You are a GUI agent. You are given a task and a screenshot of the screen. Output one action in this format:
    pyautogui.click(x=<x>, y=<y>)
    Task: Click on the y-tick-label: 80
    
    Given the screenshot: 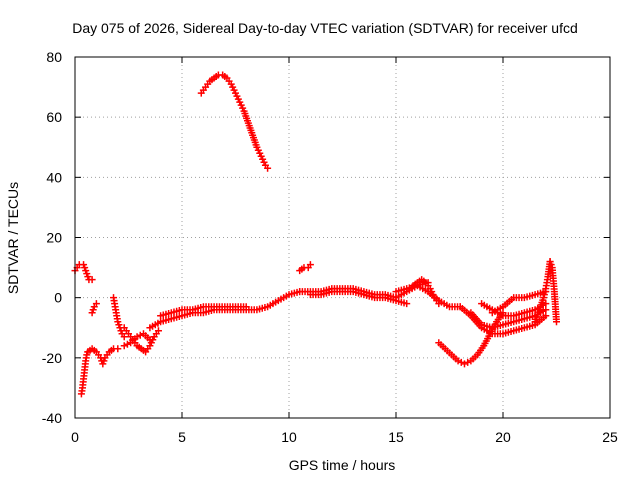 What is the action you would take?
    pyautogui.click(x=54, y=57)
    